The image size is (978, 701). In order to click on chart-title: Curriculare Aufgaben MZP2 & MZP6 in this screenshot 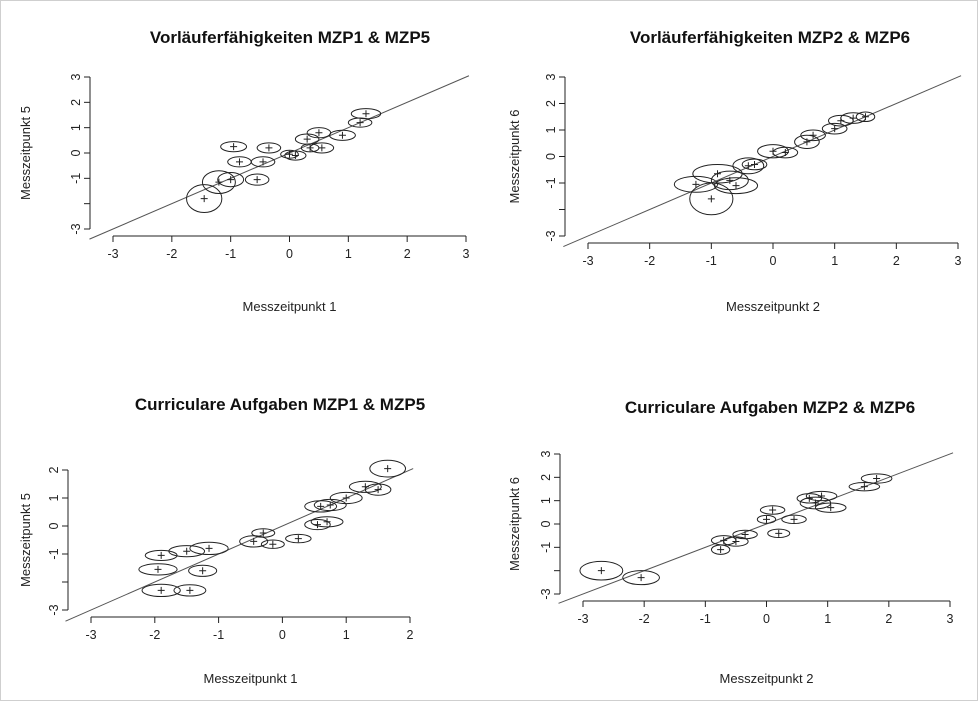, I will do `click(770, 407)`.